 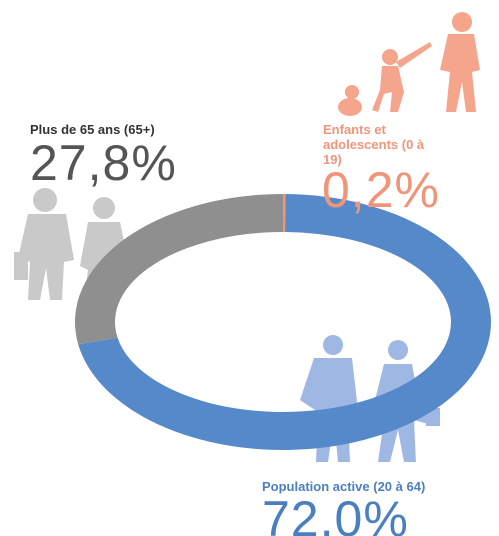 What do you see at coordinates (92, 129) in the screenshot?
I see `category-label: Plus de 65 ans (65+)` at bounding box center [92, 129].